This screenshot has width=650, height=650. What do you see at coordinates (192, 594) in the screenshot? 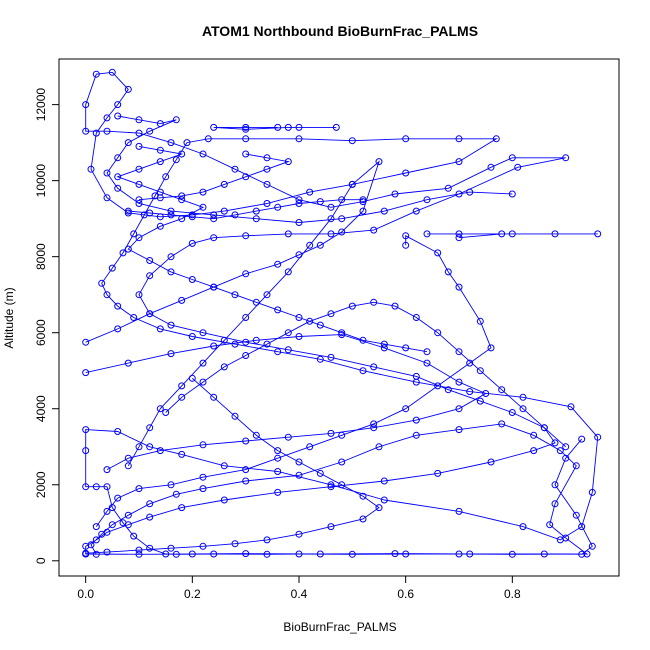
I see `x-tick-label: 0.2` at bounding box center [192, 594].